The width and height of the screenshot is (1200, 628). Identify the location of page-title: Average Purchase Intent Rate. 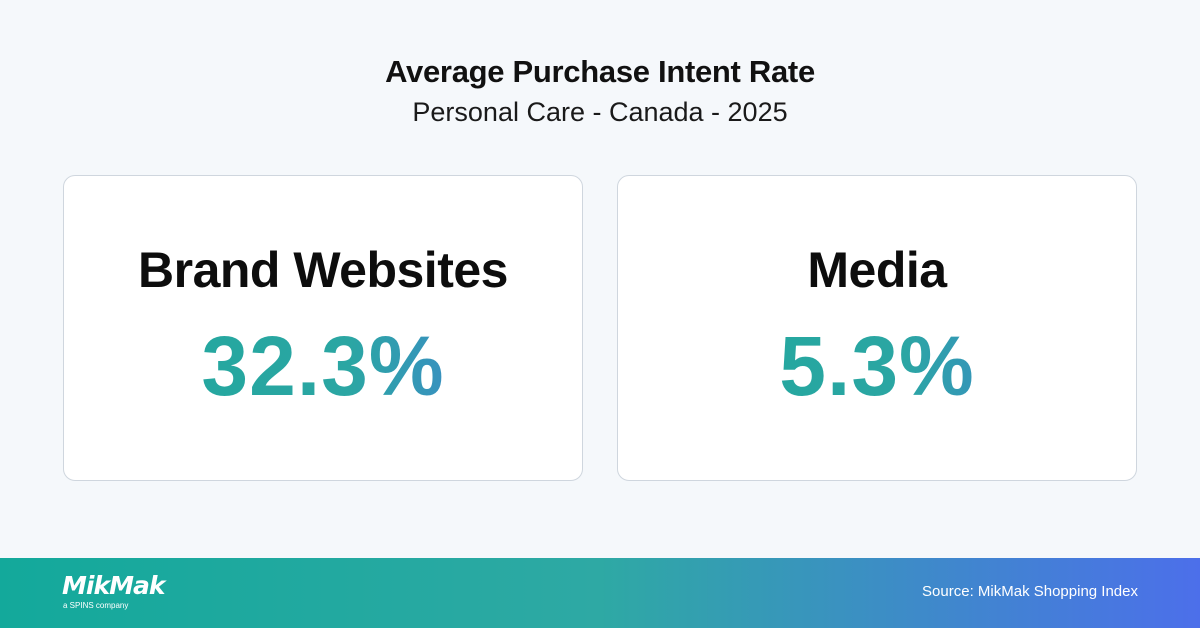
(600, 71).